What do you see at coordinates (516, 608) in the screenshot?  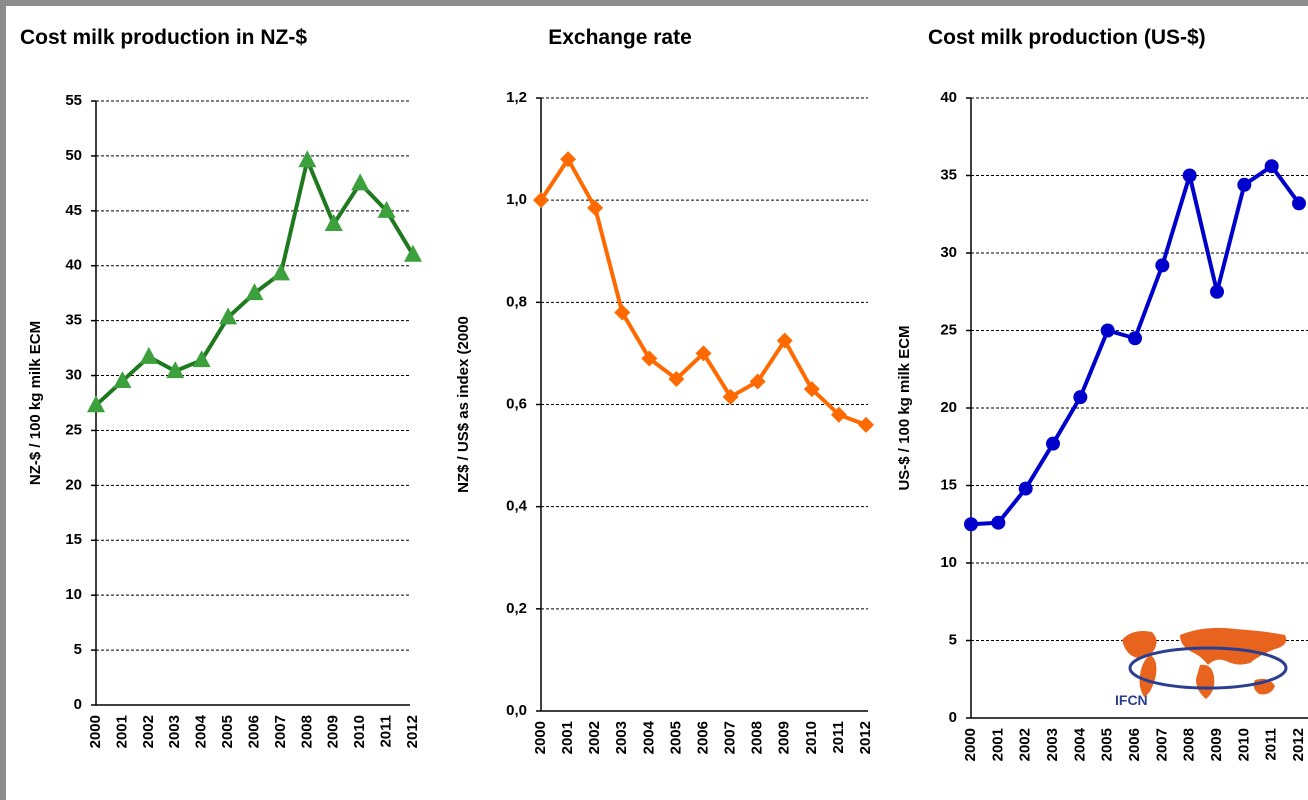 I see `y-tick-label: 0,2` at bounding box center [516, 608].